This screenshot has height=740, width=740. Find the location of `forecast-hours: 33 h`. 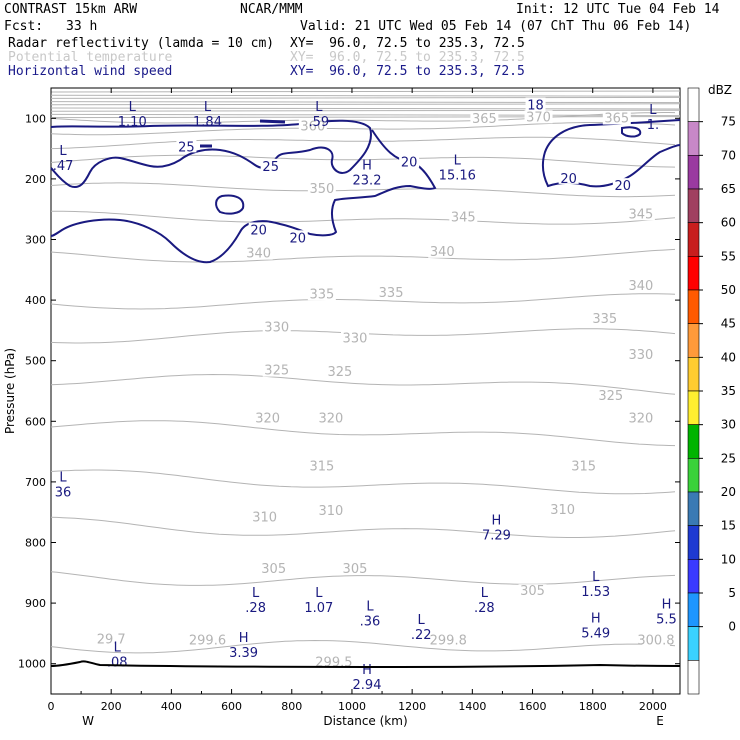

forecast-hours: 33 h is located at coordinates (82, 26).